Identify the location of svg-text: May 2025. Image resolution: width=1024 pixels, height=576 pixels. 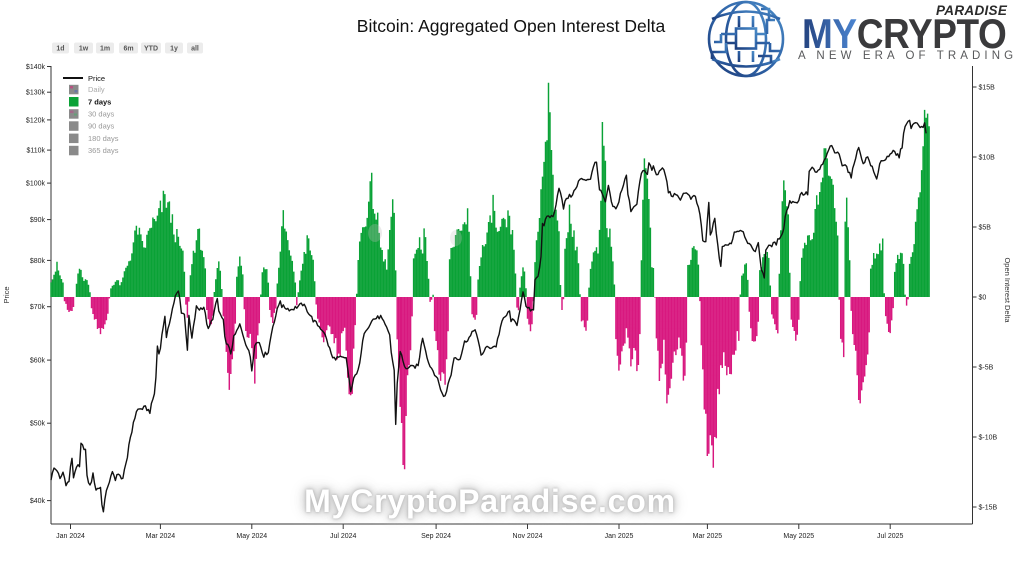
(798, 536).